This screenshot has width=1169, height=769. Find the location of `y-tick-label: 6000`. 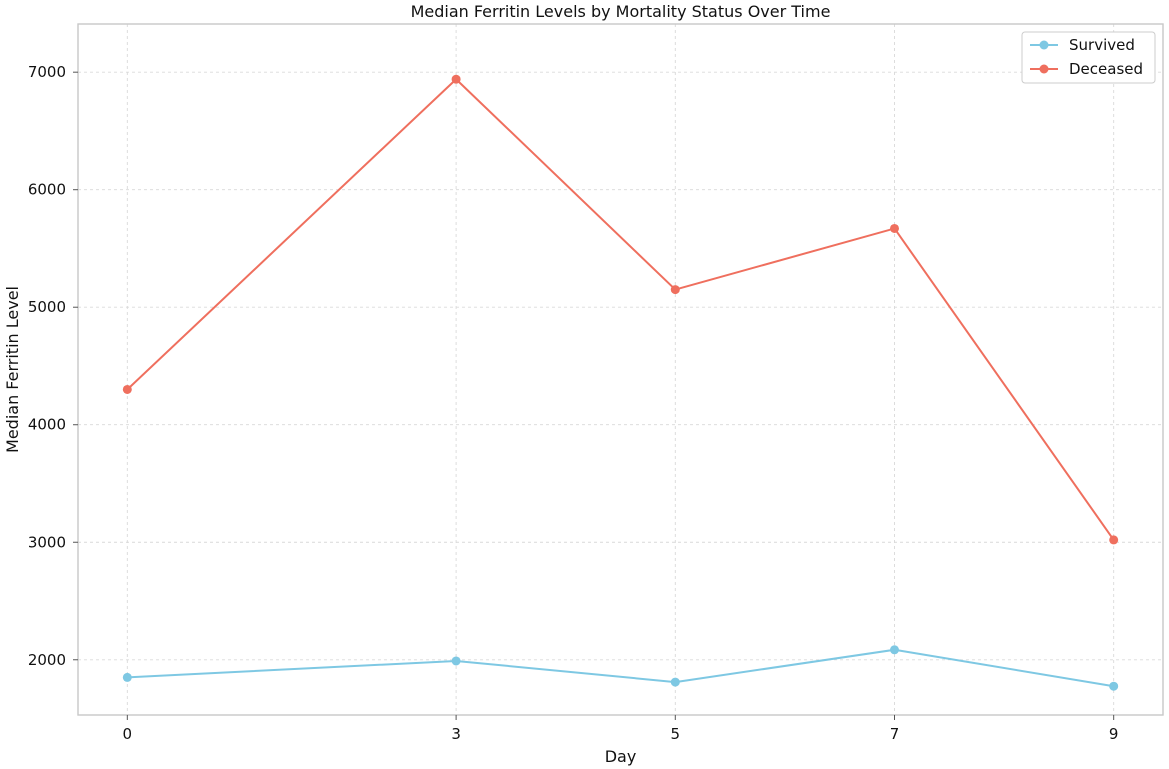

y-tick-label: 6000 is located at coordinates (47, 190).